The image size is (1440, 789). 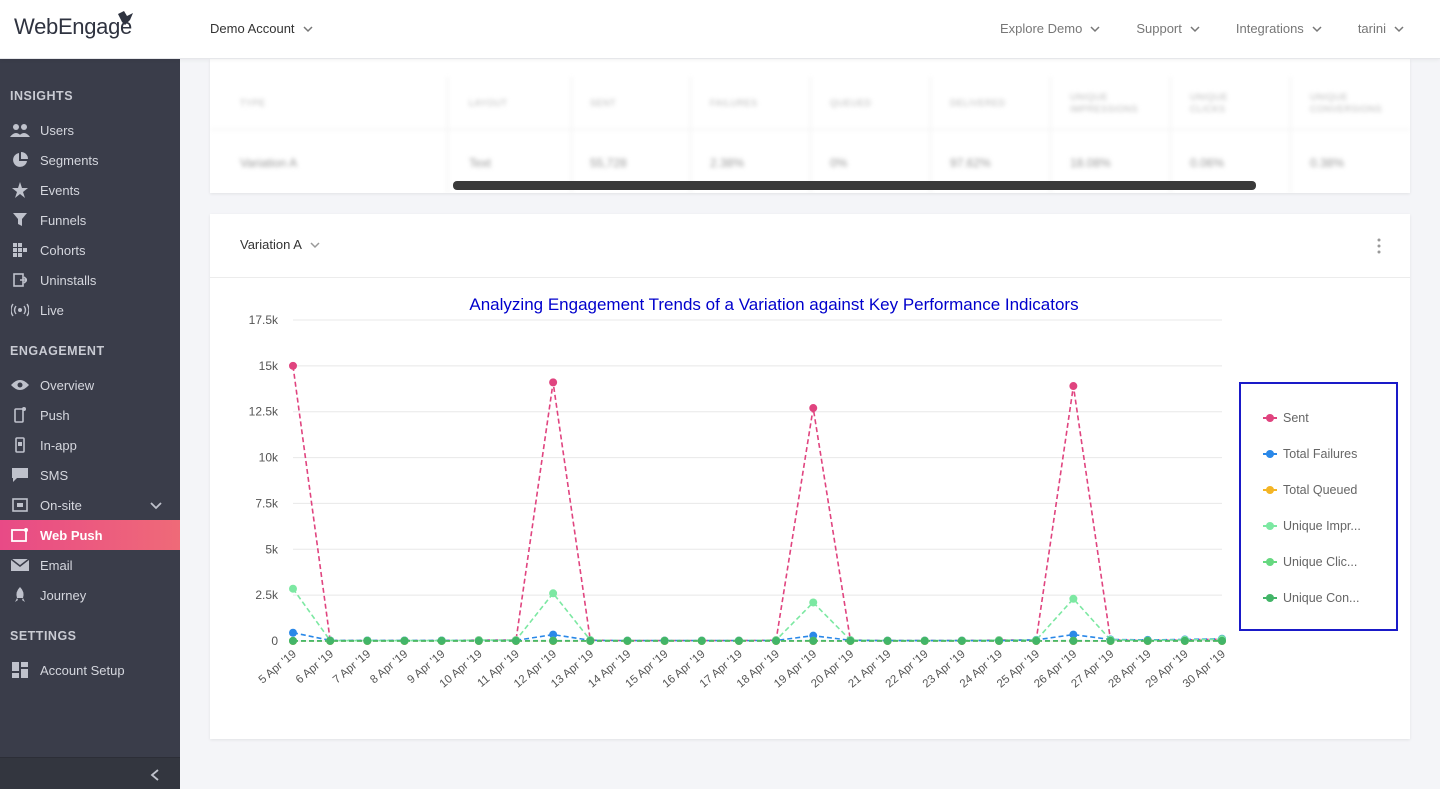 What do you see at coordinates (261, 28) in the screenshot?
I see `account-switcher: Demo Account` at bounding box center [261, 28].